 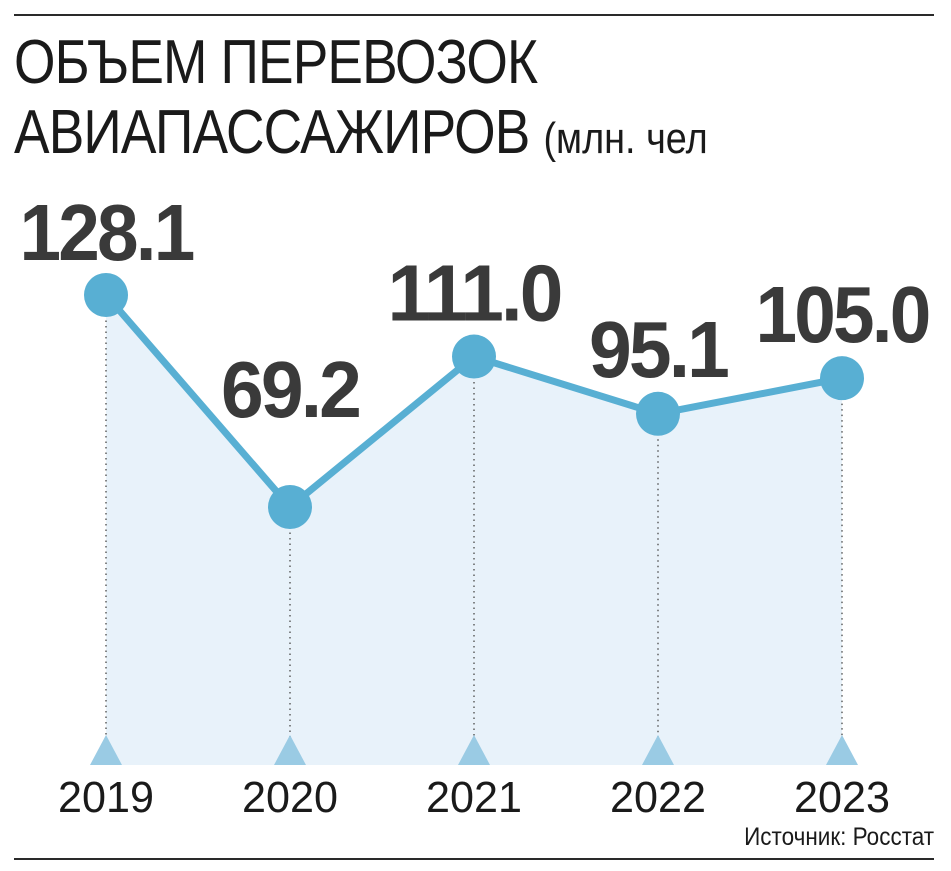 I want to click on chart-title: ОБЪЕМ ПЕРЕВОЗОК АВИАПАССАЖИРОВ (млн. чел, so click(x=361, y=101).